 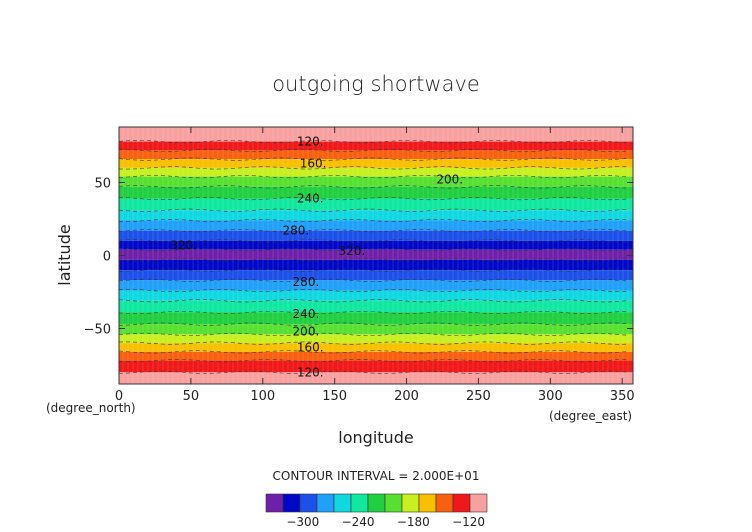 What do you see at coordinates (622, 396) in the screenshot?
I see `x-tick-label: 350` at bounding box center [622, 396].